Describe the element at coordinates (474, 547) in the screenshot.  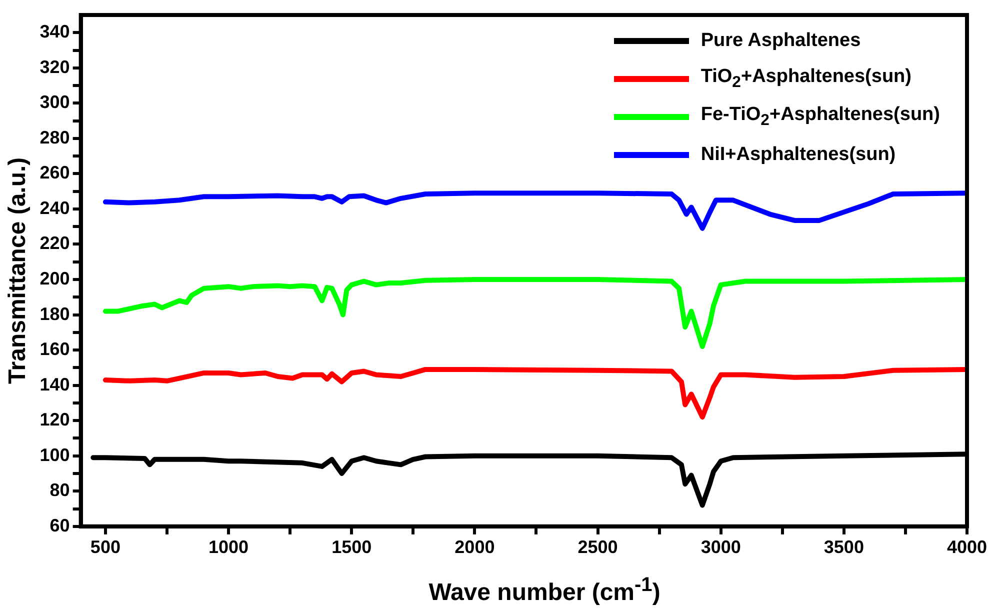
I see `x-tick-label: 2000` at that location.